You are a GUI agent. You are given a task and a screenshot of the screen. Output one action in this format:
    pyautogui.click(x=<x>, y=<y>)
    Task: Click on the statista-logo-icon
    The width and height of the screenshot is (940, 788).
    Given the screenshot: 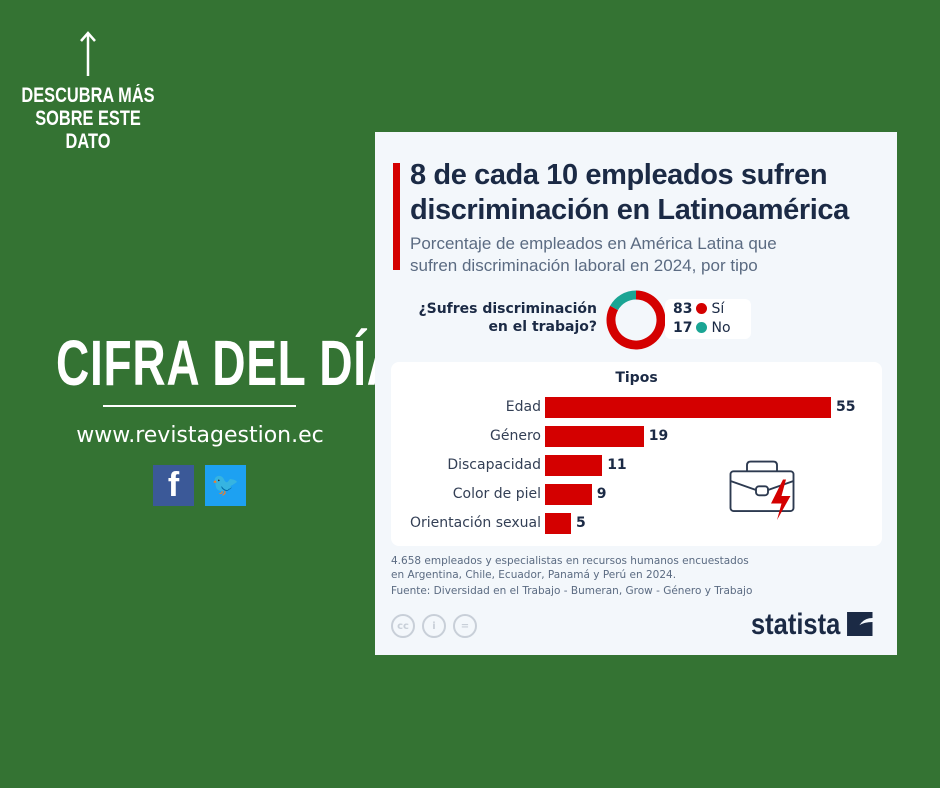 What is the action you would take?
    pyautogui.click(x=860, y=624)
    